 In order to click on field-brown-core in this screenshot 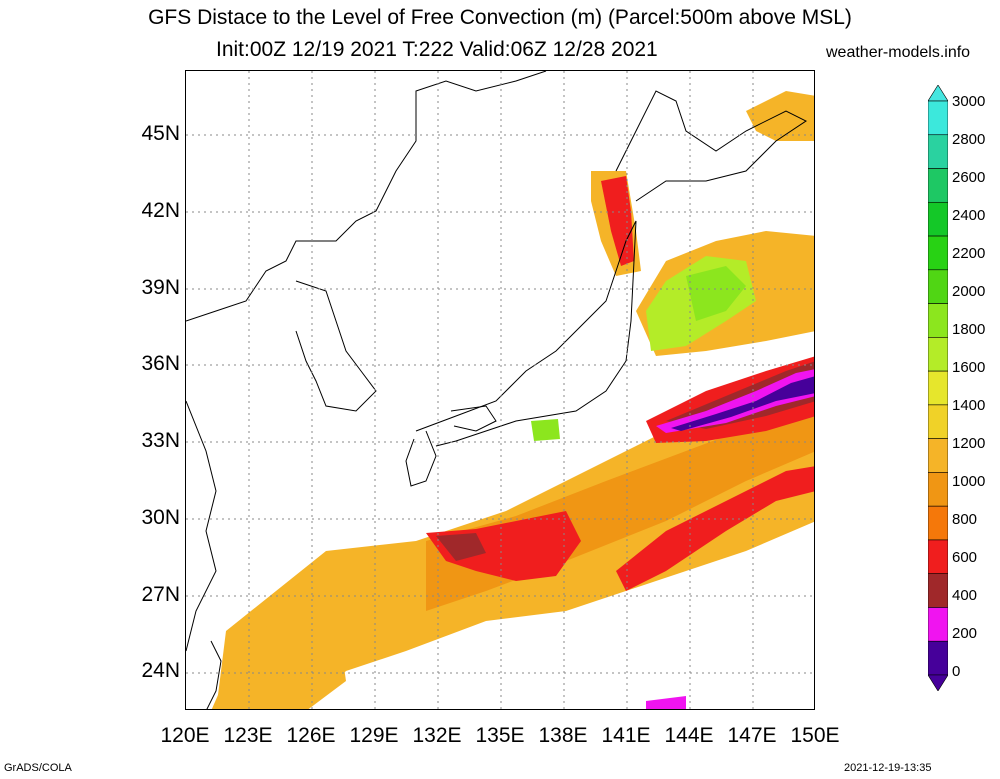, I will do `click(461, 547)`.